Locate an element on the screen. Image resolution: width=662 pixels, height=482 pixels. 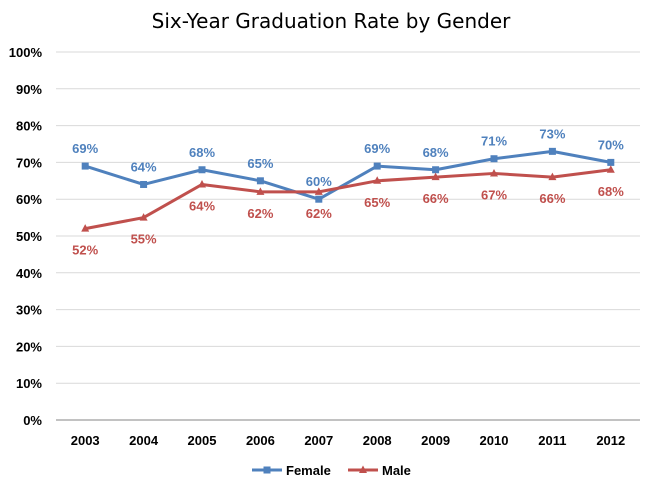
y-axis-tick-labels: 0% 10% 20% 30% 40% 50% 60% 70% 80% 90% 100% is located at coordinates (26, 236).